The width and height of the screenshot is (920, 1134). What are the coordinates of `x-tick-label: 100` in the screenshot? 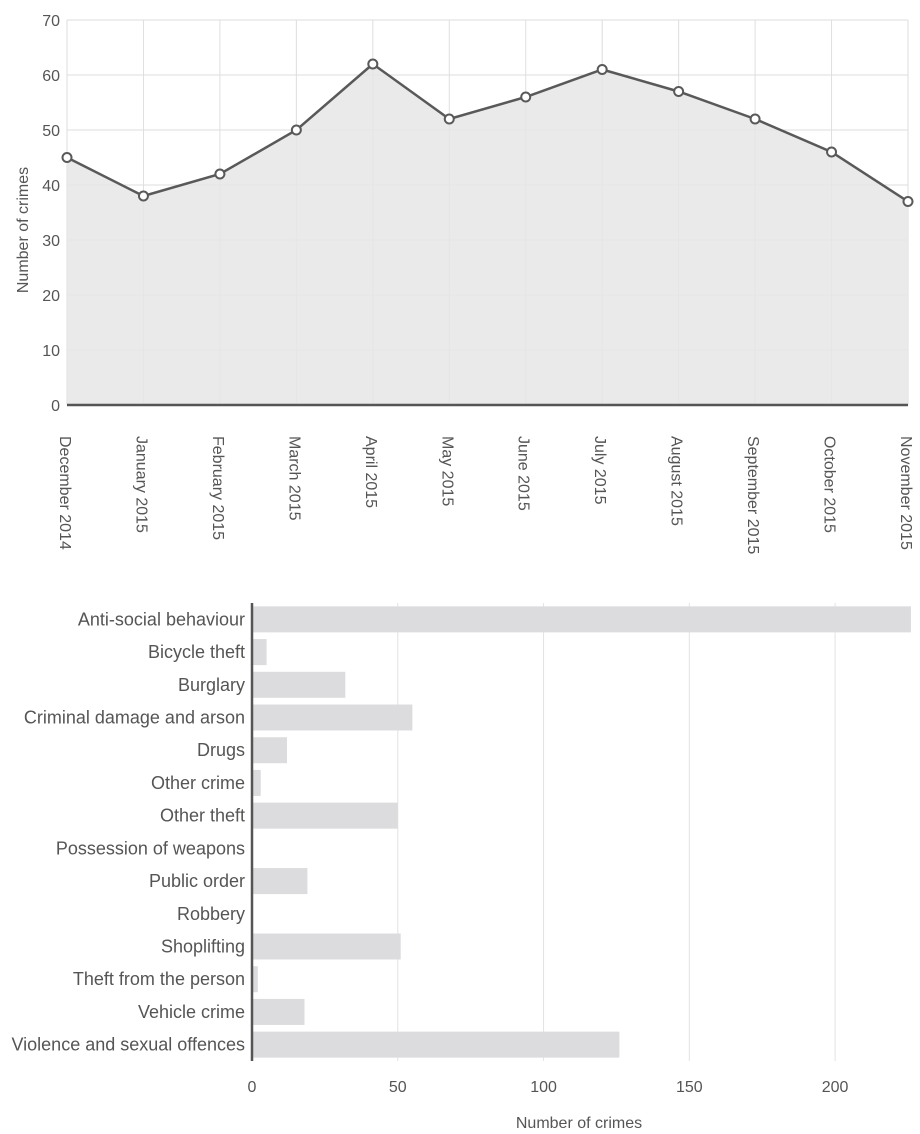 It's located at (543, 1087).